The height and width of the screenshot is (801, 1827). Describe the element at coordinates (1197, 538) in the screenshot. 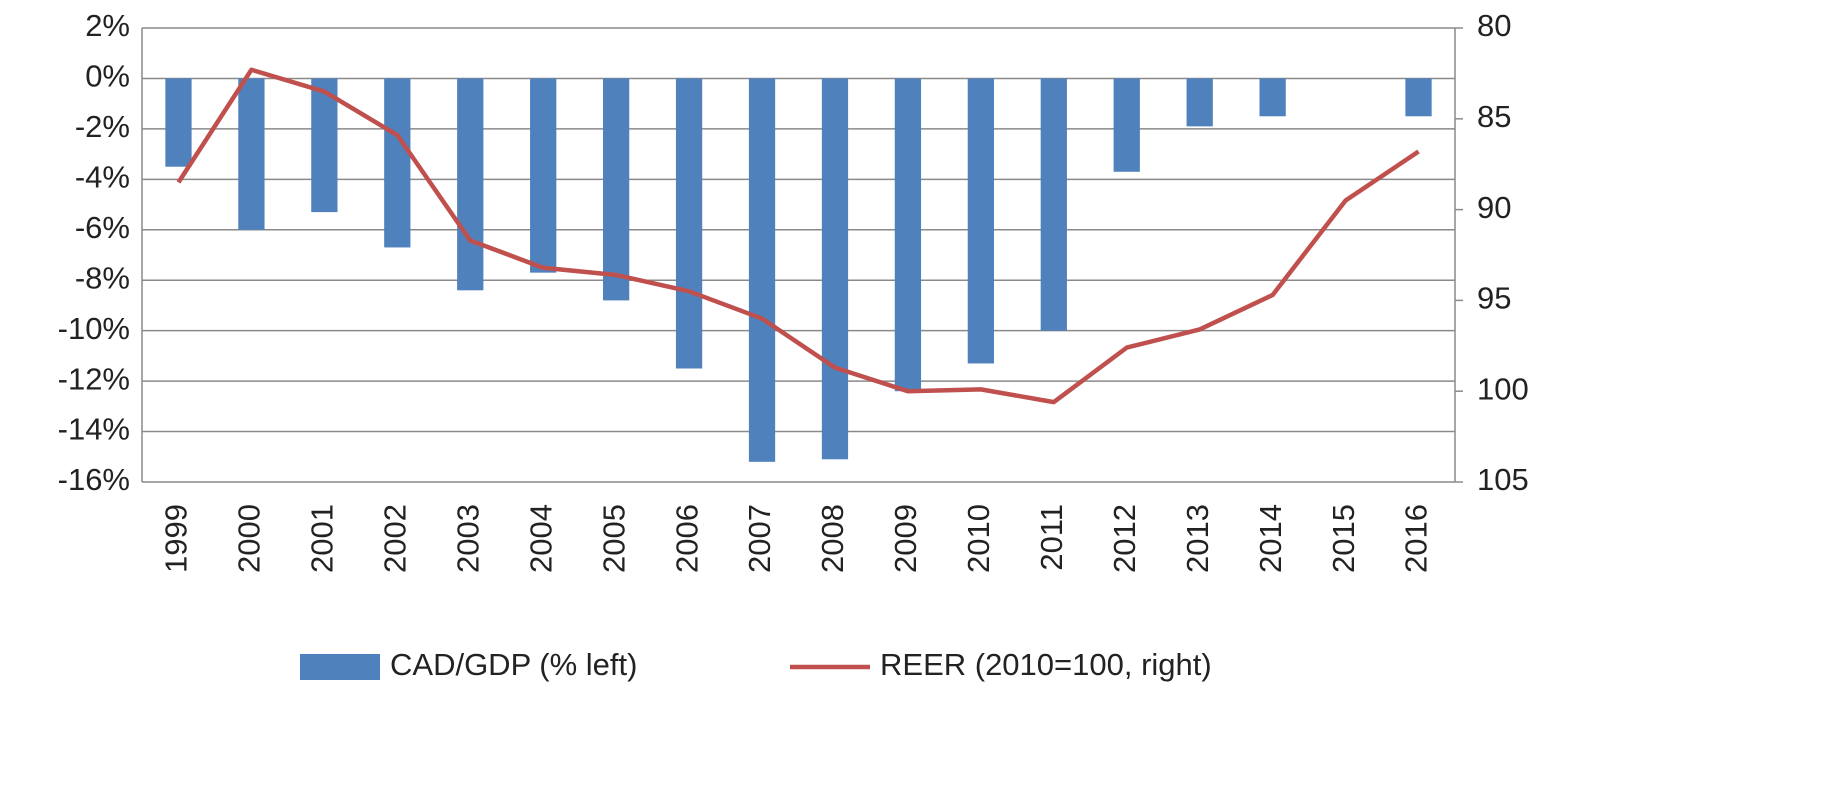

I see `x-tick-label: 2013` at that location.